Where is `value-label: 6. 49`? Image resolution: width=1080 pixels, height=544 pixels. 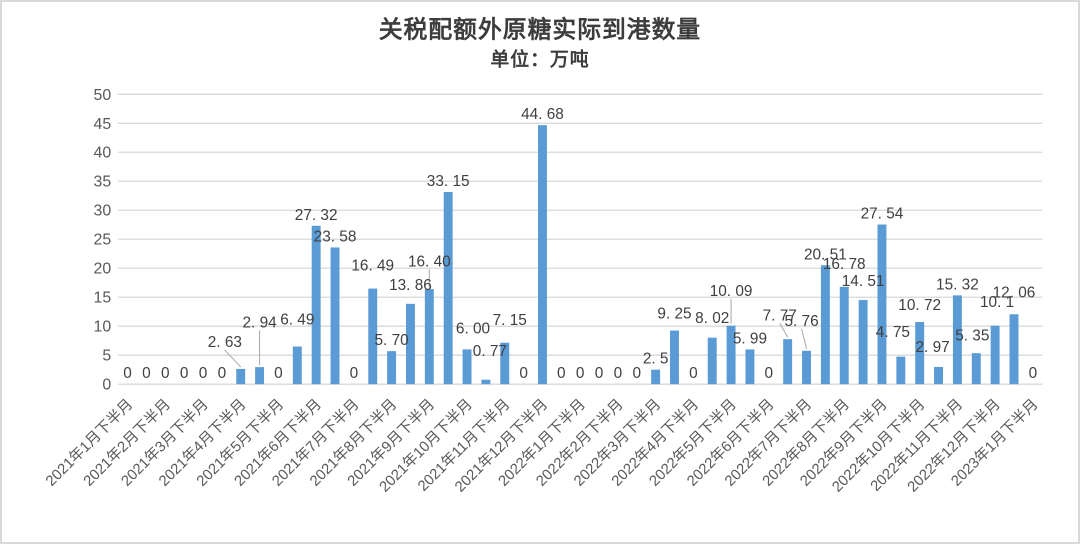
value-label: 6. 49 is located at coordinates (297, 320).